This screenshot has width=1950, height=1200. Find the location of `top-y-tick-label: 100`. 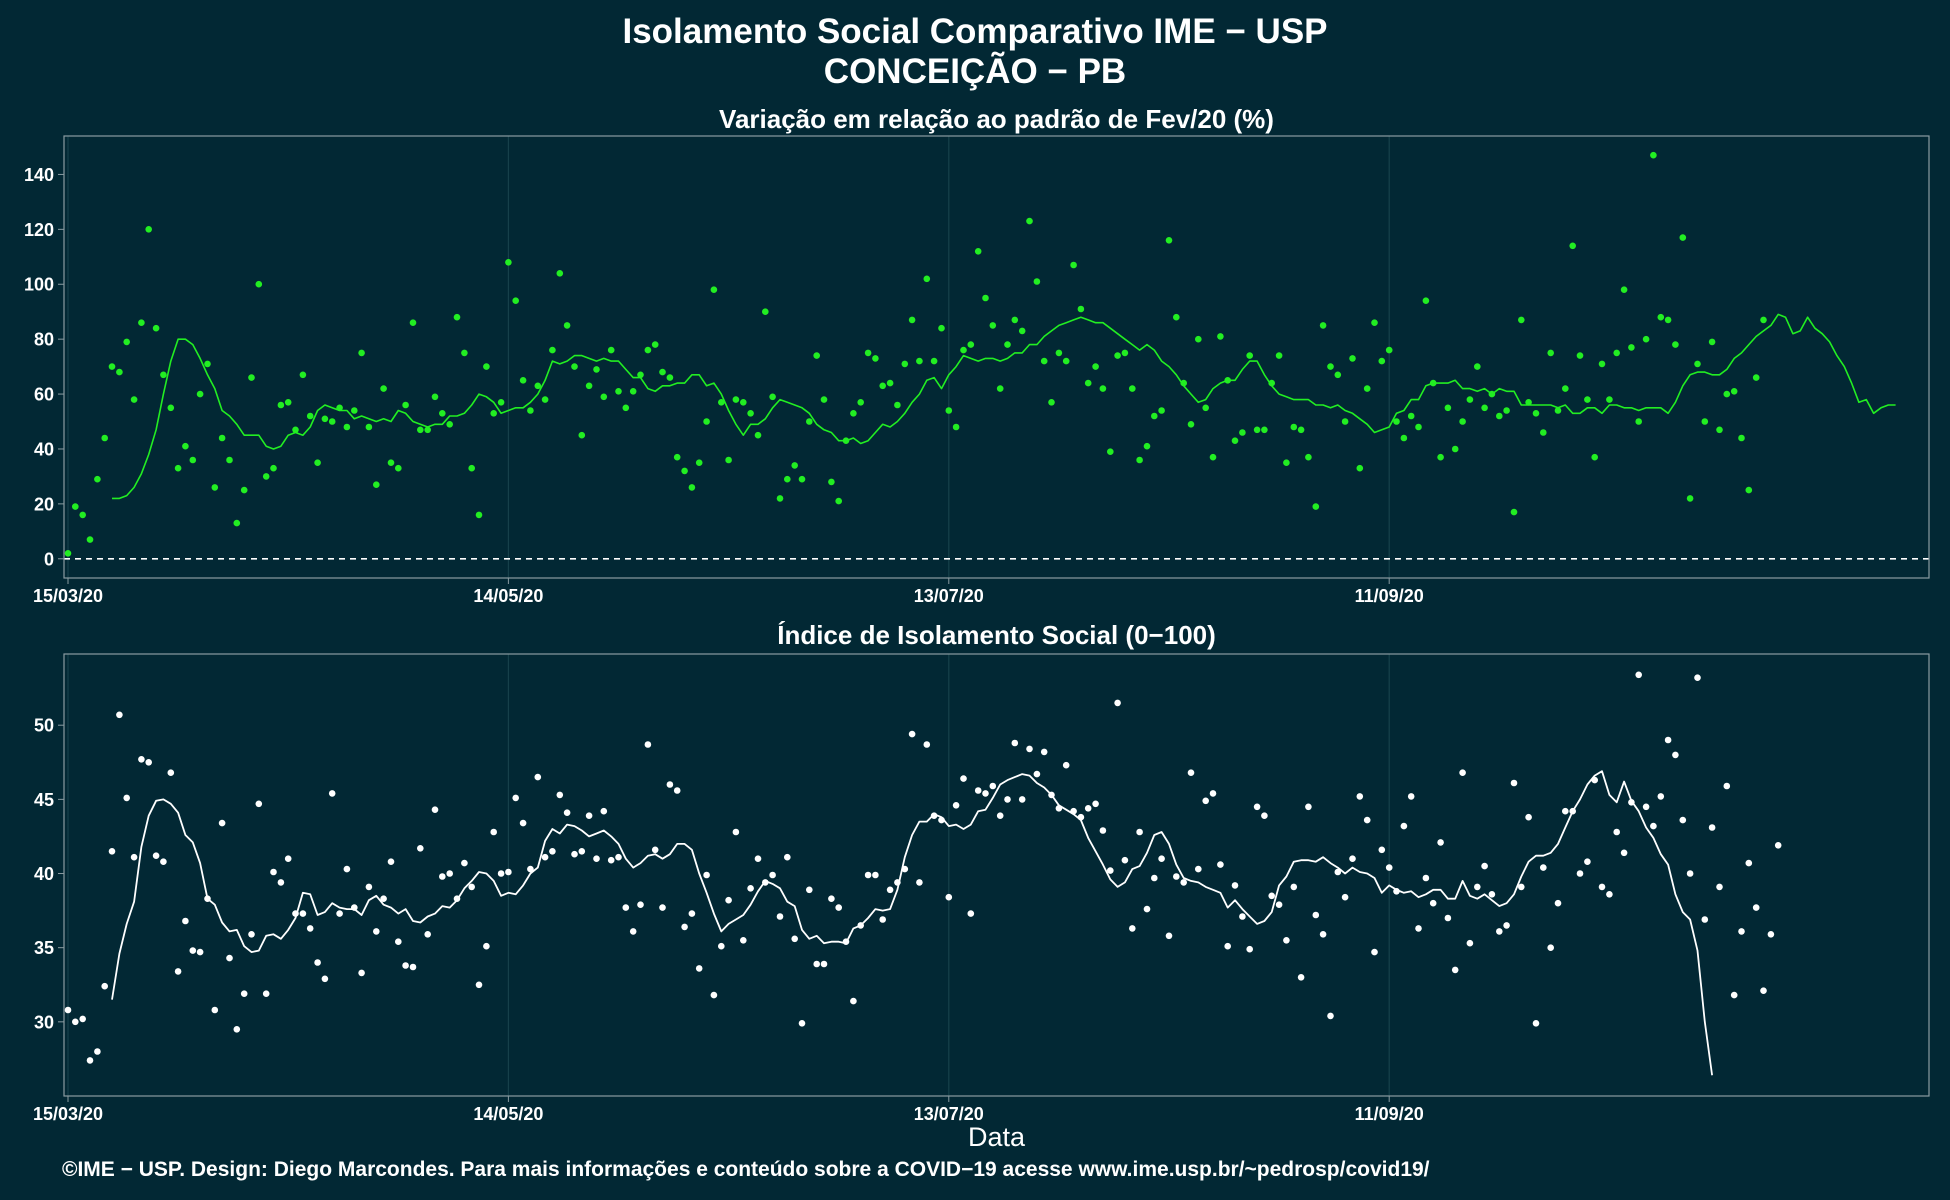

top-y-tick-label: 100 is located at coordinates (39, 285).